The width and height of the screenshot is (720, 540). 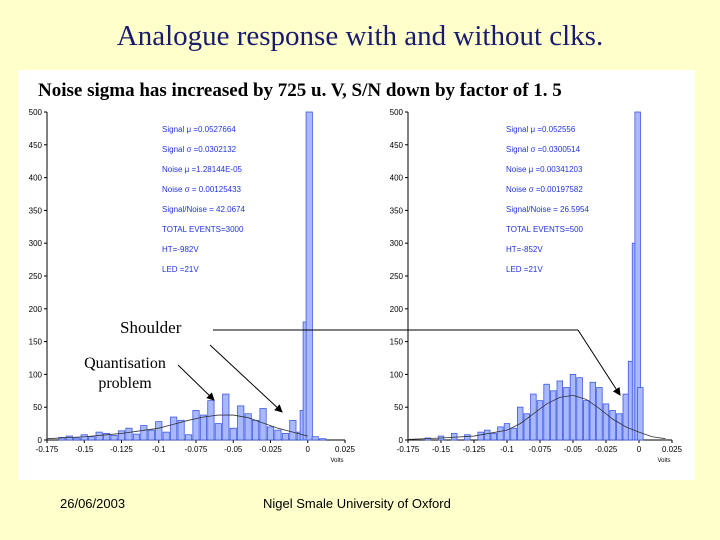 I want to click on stats-line: TOTAL EVENTS=500, so click(x=545, y=229).